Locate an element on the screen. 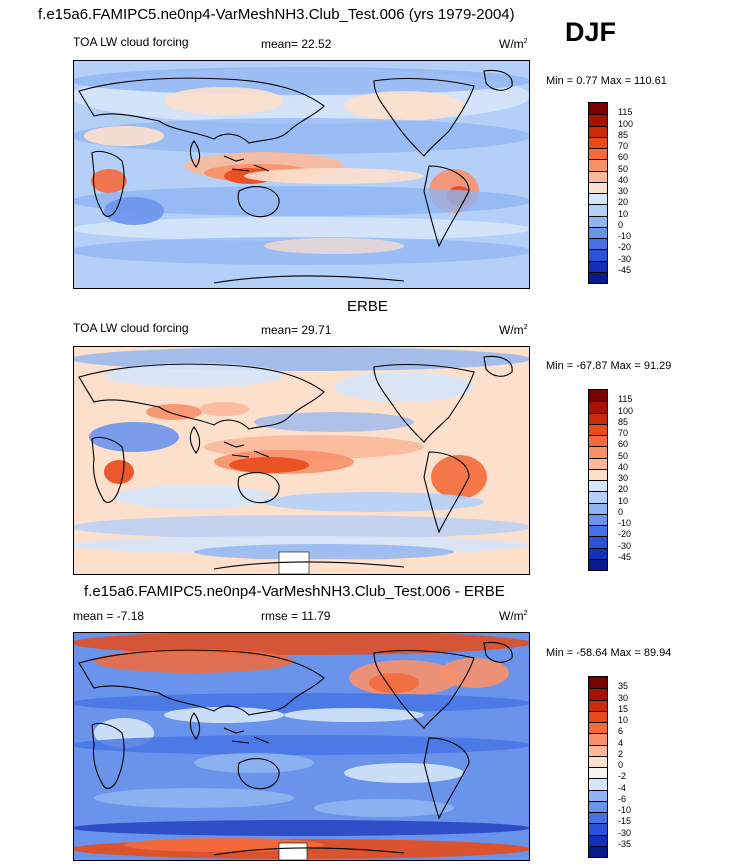 The width and height of the screenshot is (733, 866). panel-3-rmse-label: rmse = 11.79 is located at coordinates (296, 616).